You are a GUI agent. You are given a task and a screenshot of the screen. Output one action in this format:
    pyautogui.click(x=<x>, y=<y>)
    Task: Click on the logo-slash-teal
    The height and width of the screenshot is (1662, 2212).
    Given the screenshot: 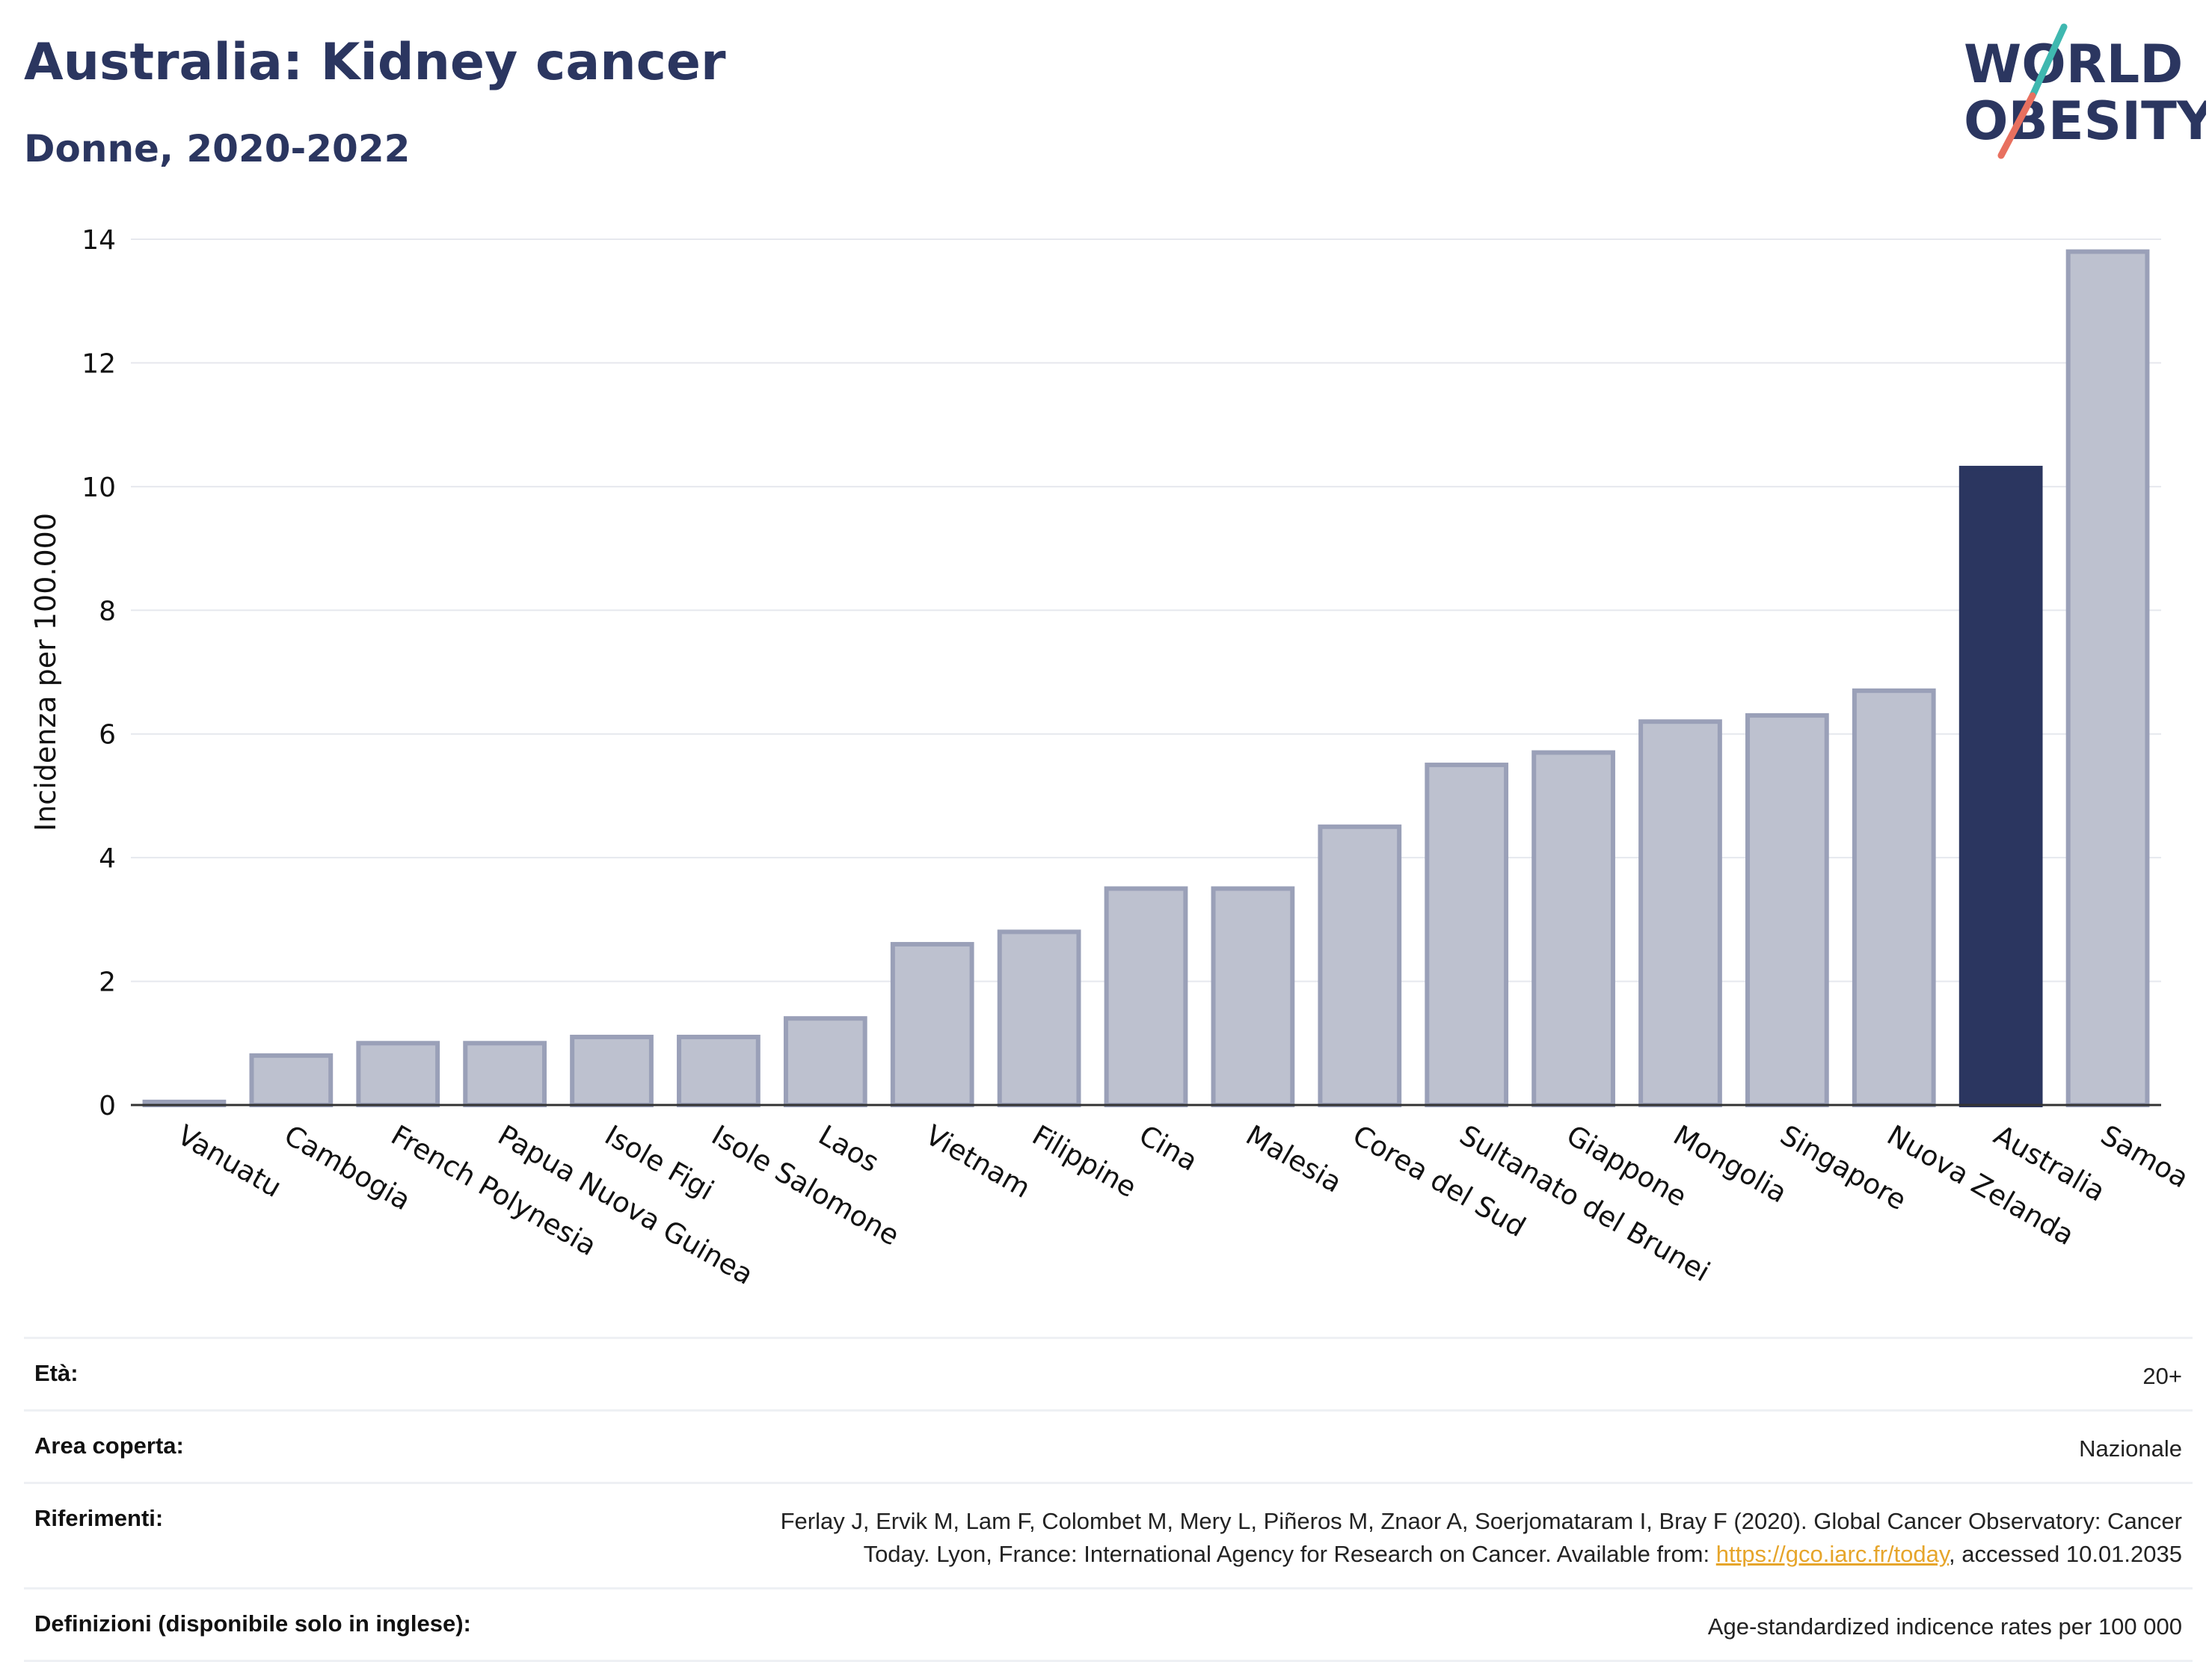 What is the action you would take?
    pyautogui.click(x=2048, y=61)
    